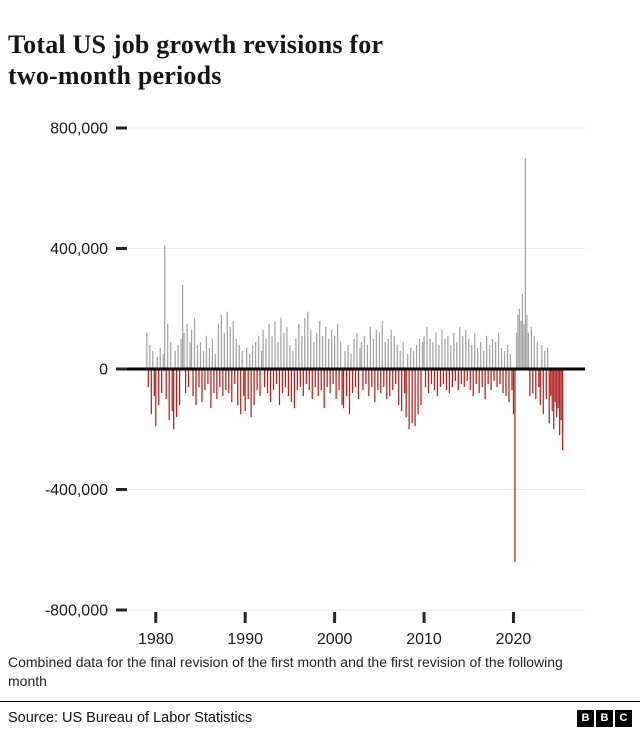 This screenshot has height=736, width=640. Describe the element at coordinates (623, 718) in the screenshot. I see `bbc-logo-letter-c: C` at that location.